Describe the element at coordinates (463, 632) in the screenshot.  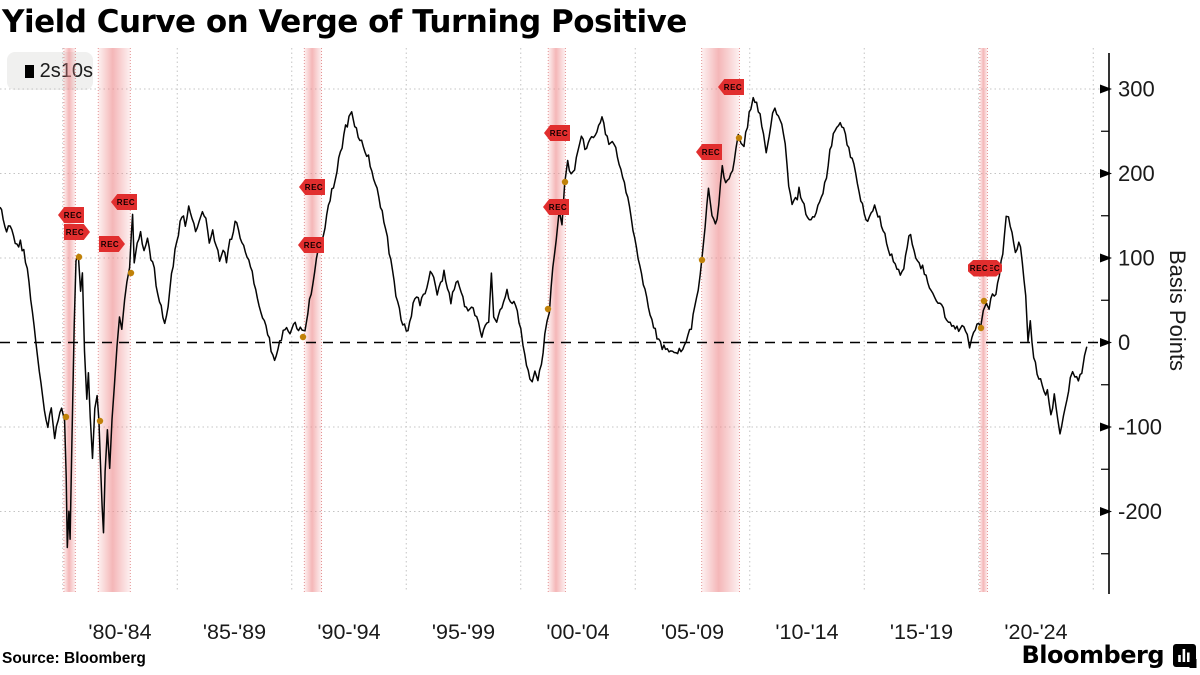
I see `x-axis-label: '95-'99` at that location.